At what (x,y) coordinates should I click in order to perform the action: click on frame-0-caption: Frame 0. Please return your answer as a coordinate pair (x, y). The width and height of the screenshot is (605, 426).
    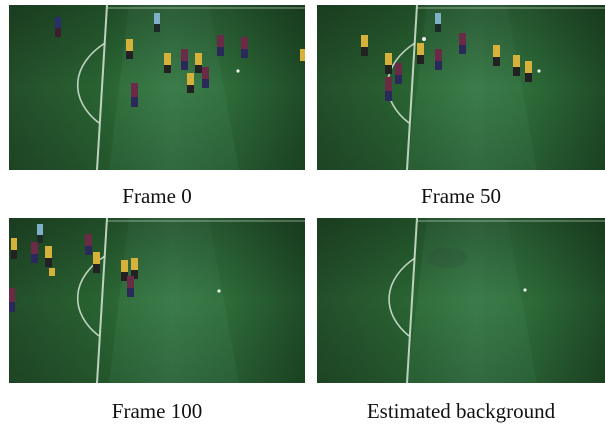
    Looking at the image, I should click on (157, 196).